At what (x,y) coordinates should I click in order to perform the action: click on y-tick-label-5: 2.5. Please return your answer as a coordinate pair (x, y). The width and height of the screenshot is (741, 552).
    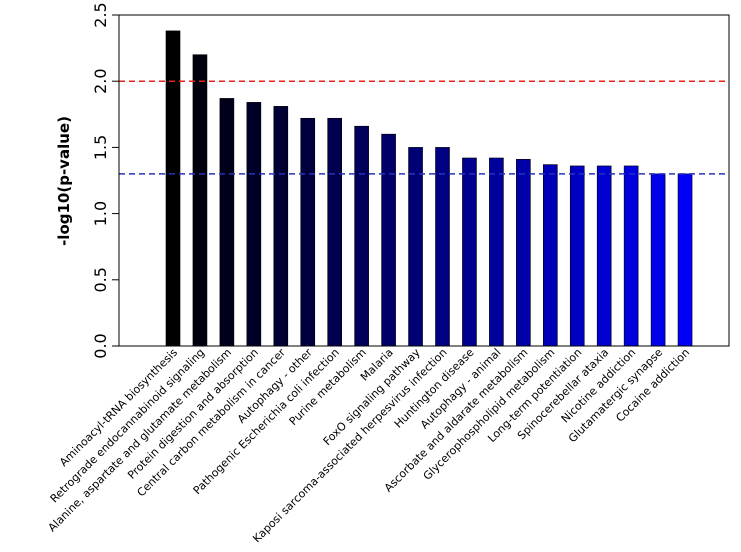
    Looking at the image, I should click on (100, 14).